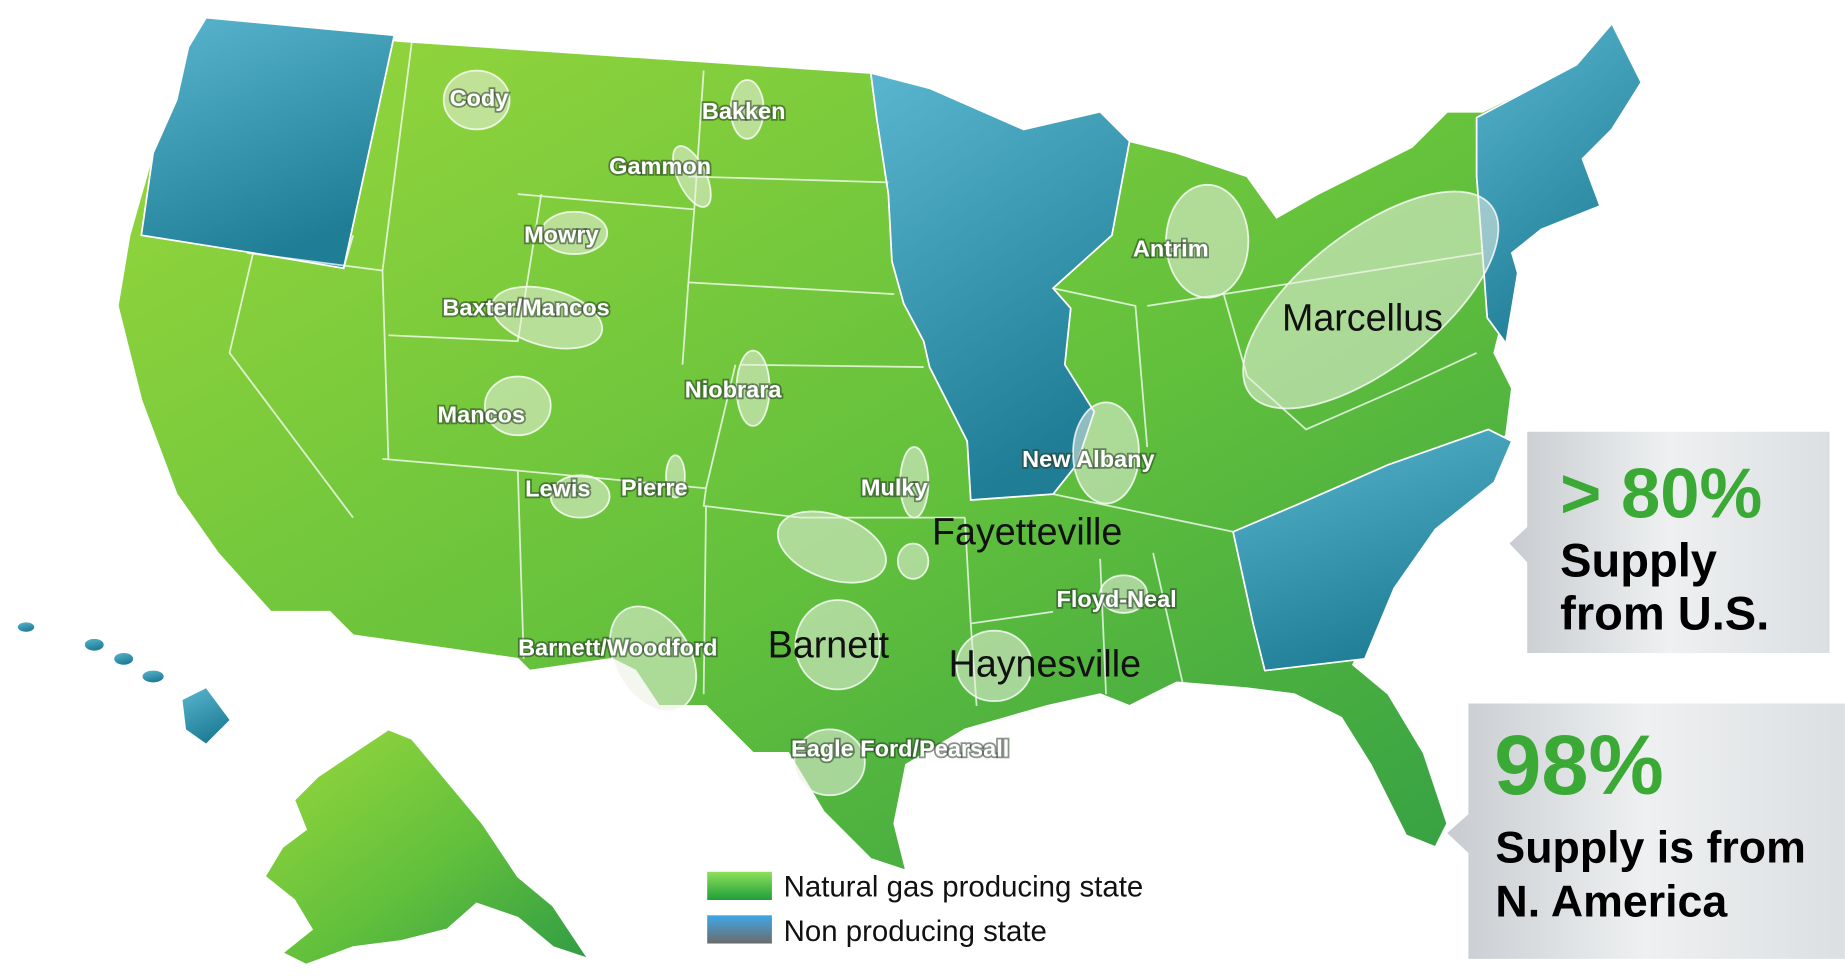  I want to click on callout-na: 98% Supply is from N. America, so click(1646, 831).